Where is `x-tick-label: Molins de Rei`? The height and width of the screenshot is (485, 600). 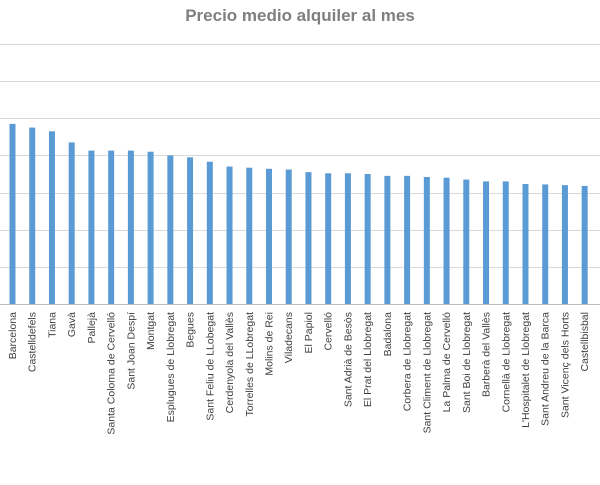 x-tick-label: Molins de Rei is located at coordinates (269, 344).